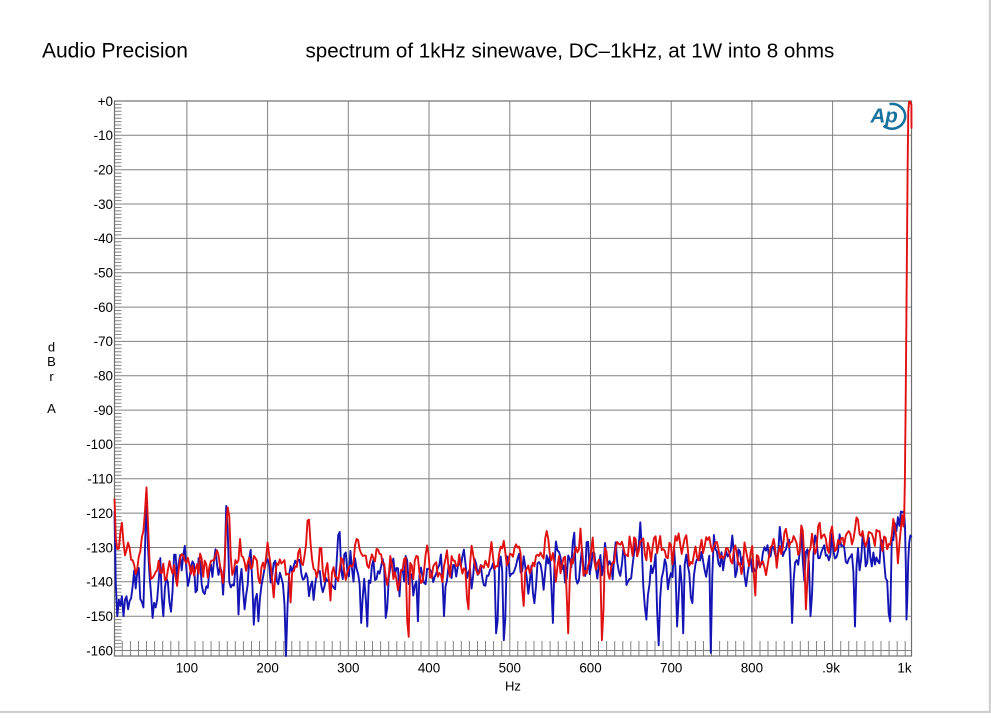 This screenshot has width=991, height=718. I want to click on svg-text: A, so click(51, 408).